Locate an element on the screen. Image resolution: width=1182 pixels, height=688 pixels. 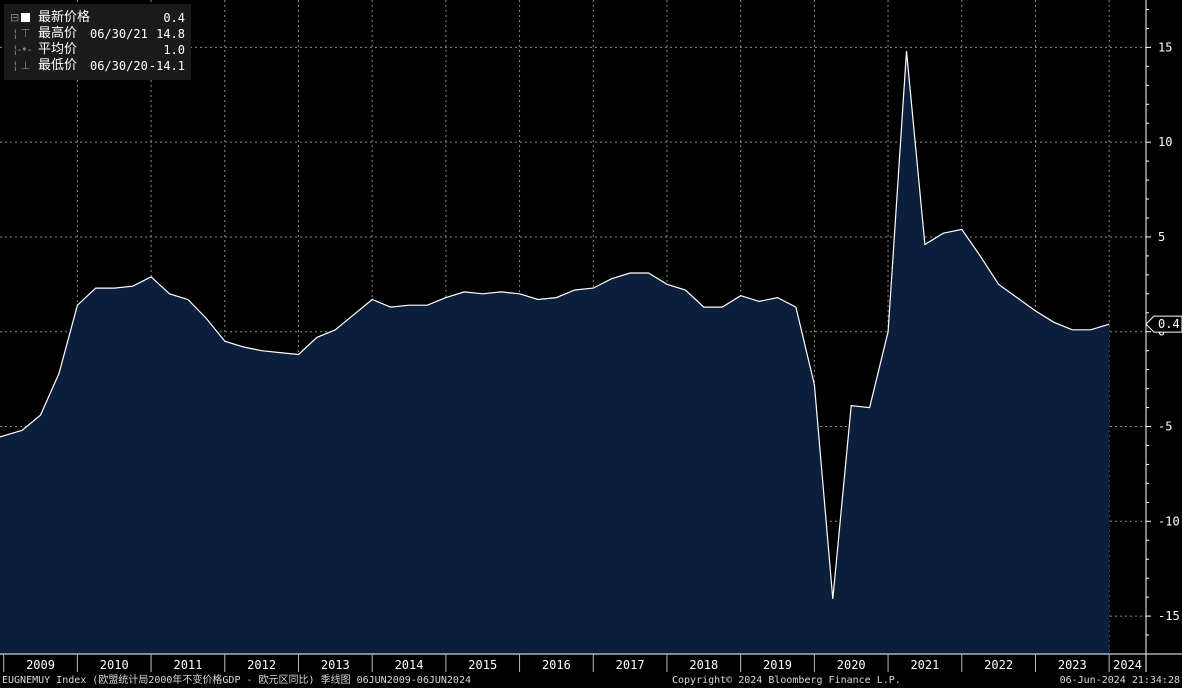
legend-value: 14.8 is located at coordinates (170, 34).